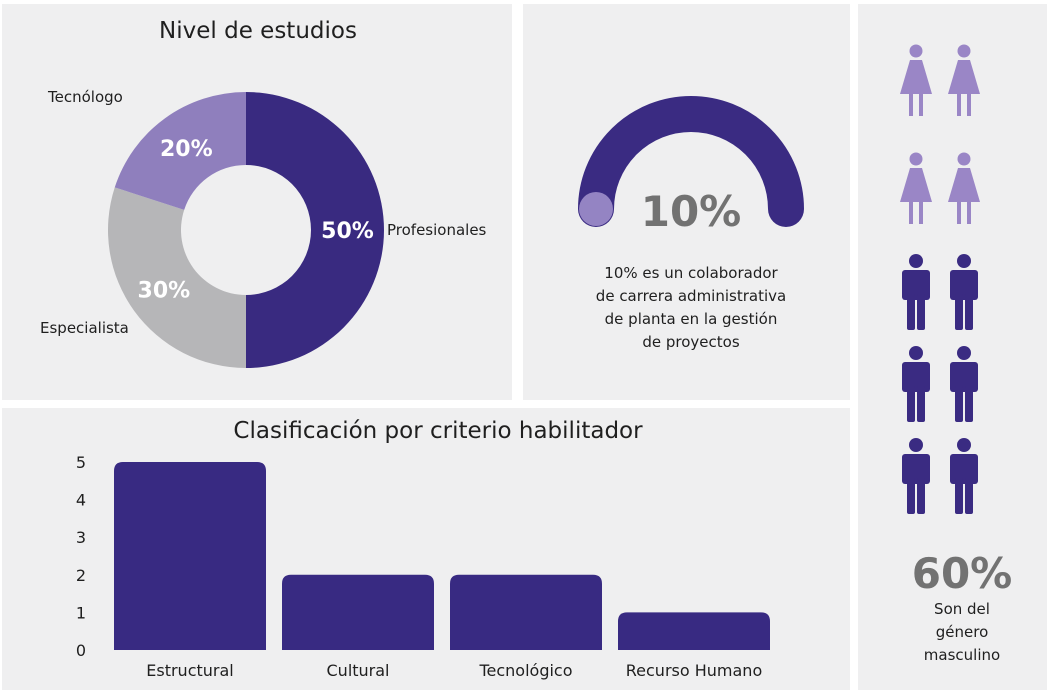 The width and height of the screenshot is (1047, 694). What do you see at coordinates (164, 291) in the screenshot?
I see `donut-pct-label-especialista: 30%` at bounding box center [164, 291].